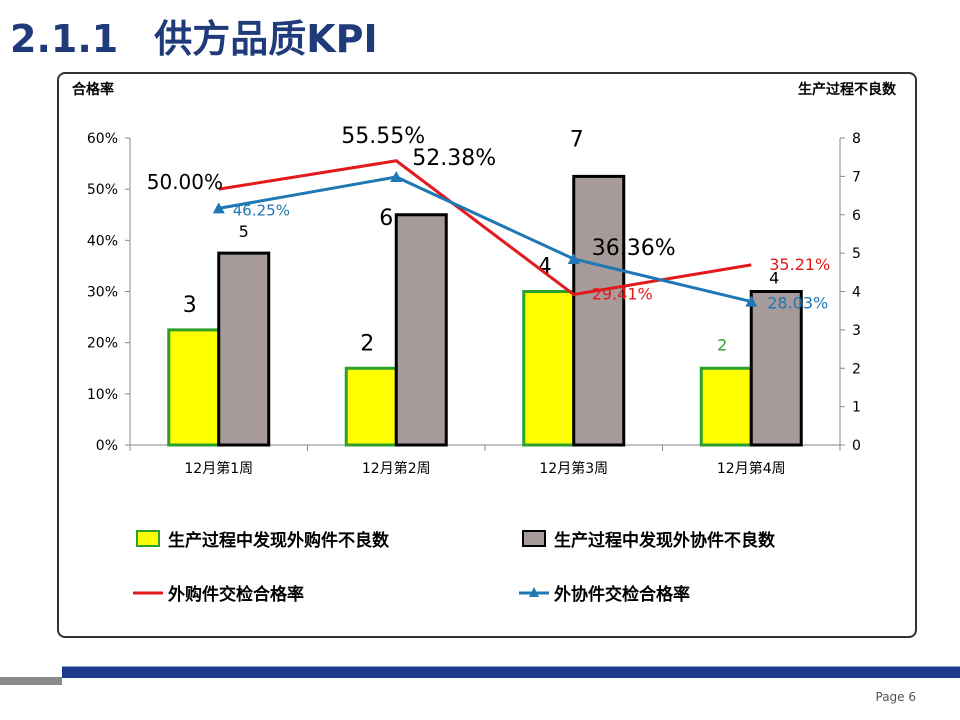 This screenshot has width=960, height=720. What do you see at coordinates (896, 697) in the screenshot?
I see `page-number: Page 6` at bounding box center [896, 697].